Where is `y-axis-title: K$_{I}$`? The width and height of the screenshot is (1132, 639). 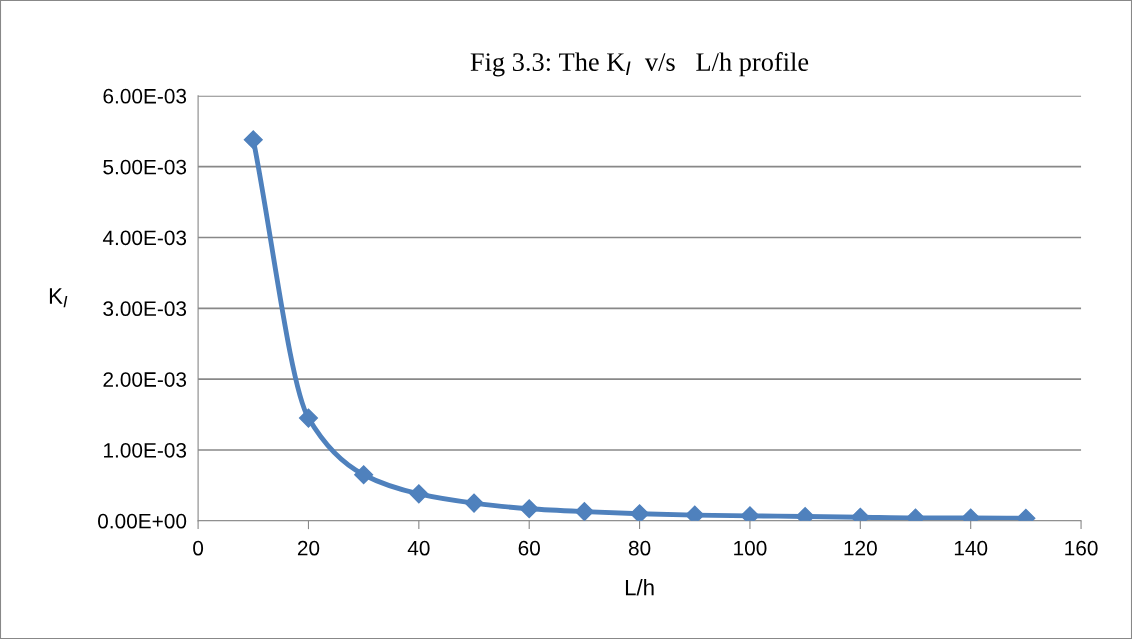 y-axis-title: K$_{I}$ is located at coordinates (58, 298).